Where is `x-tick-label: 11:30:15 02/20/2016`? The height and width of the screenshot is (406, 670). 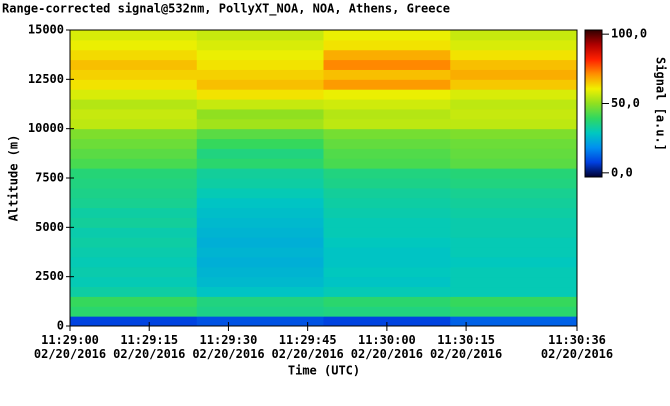
x-tick-label: 11:30:15 02/20/2016 is located at coordinates (466, 347).